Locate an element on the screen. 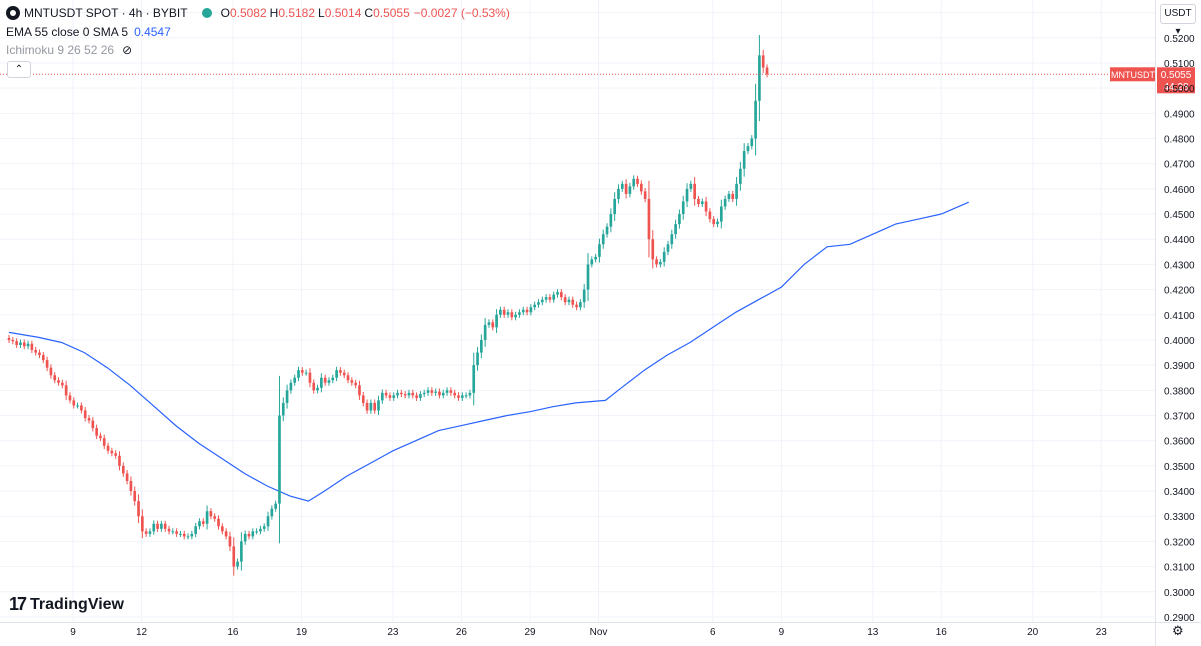  legend-ema-row: EMA 55 close 0 SMA 5 0.4547 is located at coordinates (88, 32).